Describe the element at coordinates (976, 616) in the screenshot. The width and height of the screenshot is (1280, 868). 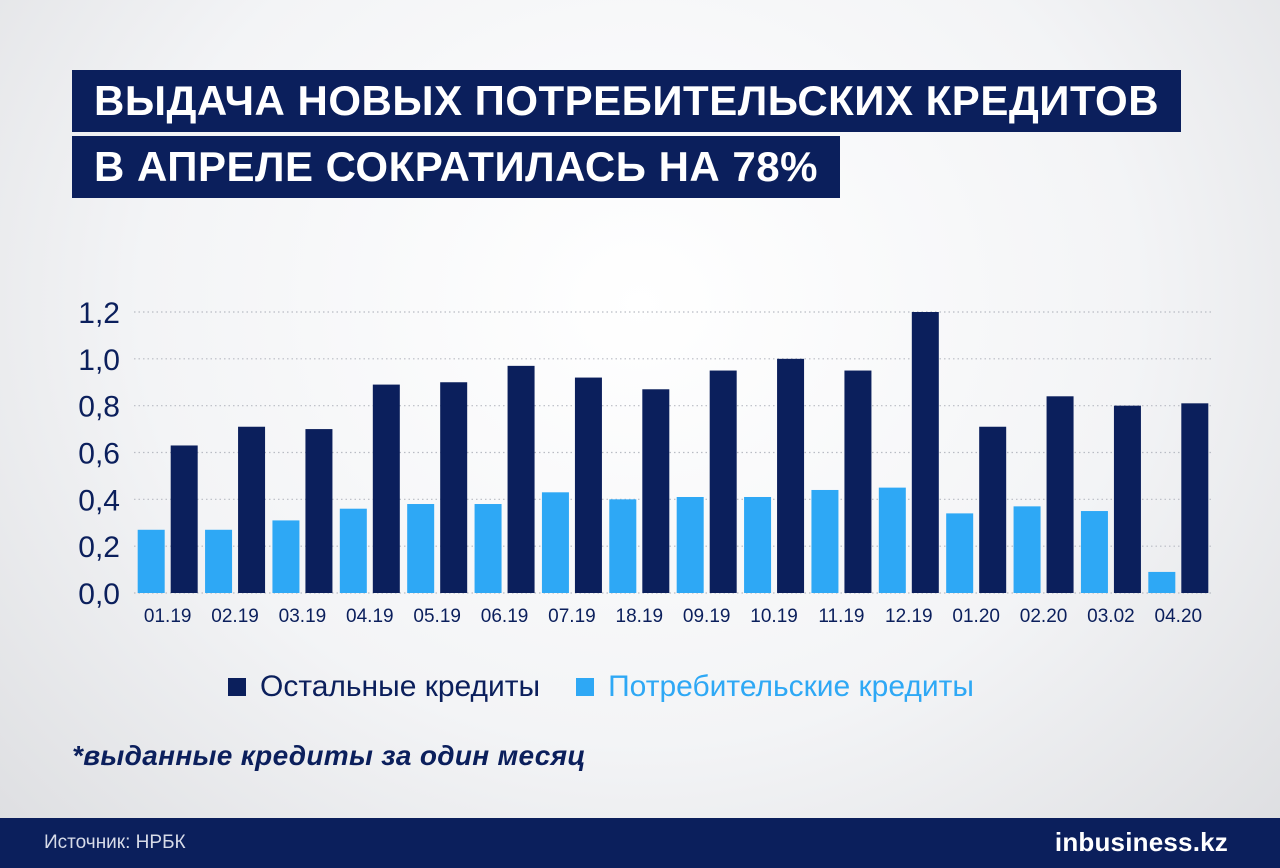
I see `x-tick-label: 01.20` at that location.